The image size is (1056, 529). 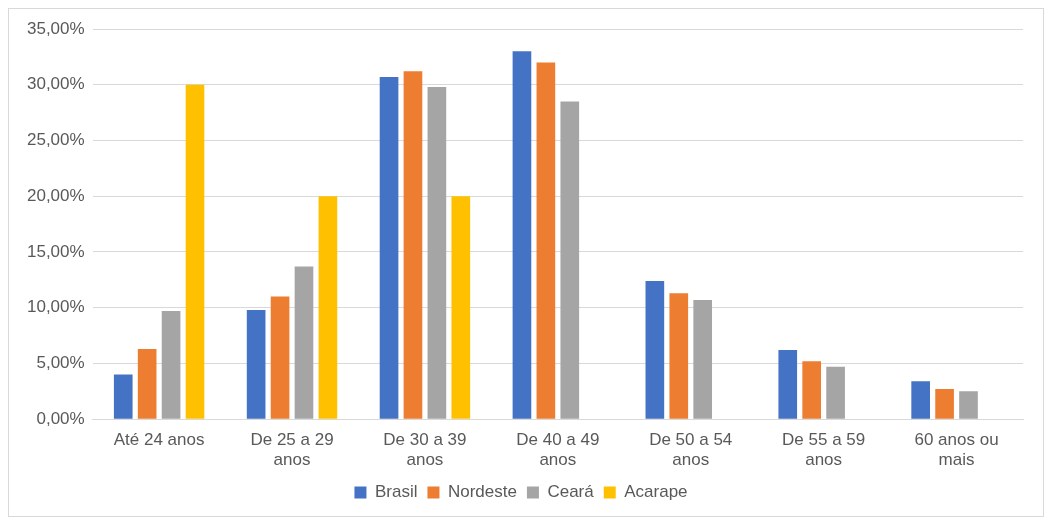 I want to click on x-tick-label: 60 anos ou mais, so click(x=956, y=450).